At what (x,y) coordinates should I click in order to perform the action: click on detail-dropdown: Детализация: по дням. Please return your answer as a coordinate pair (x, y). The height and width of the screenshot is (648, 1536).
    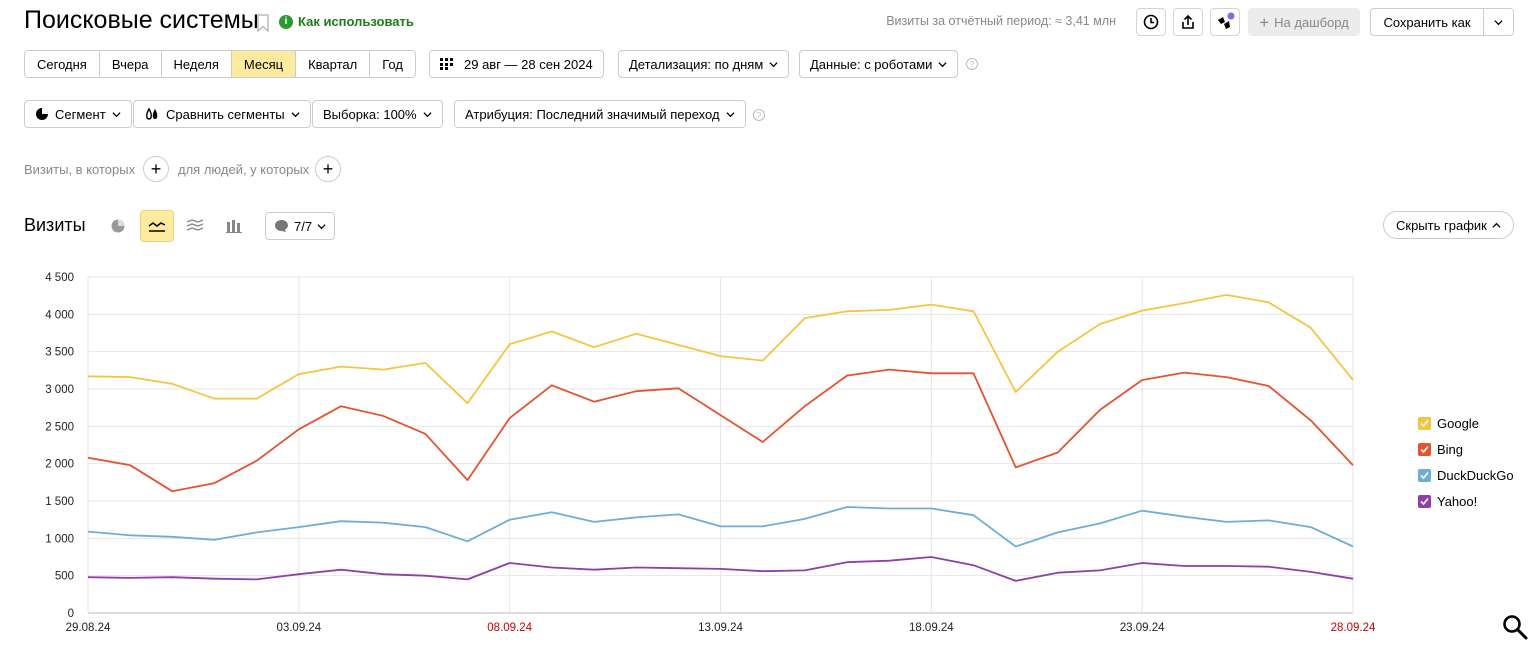
    Looking at the image, I should click on (704, 64).